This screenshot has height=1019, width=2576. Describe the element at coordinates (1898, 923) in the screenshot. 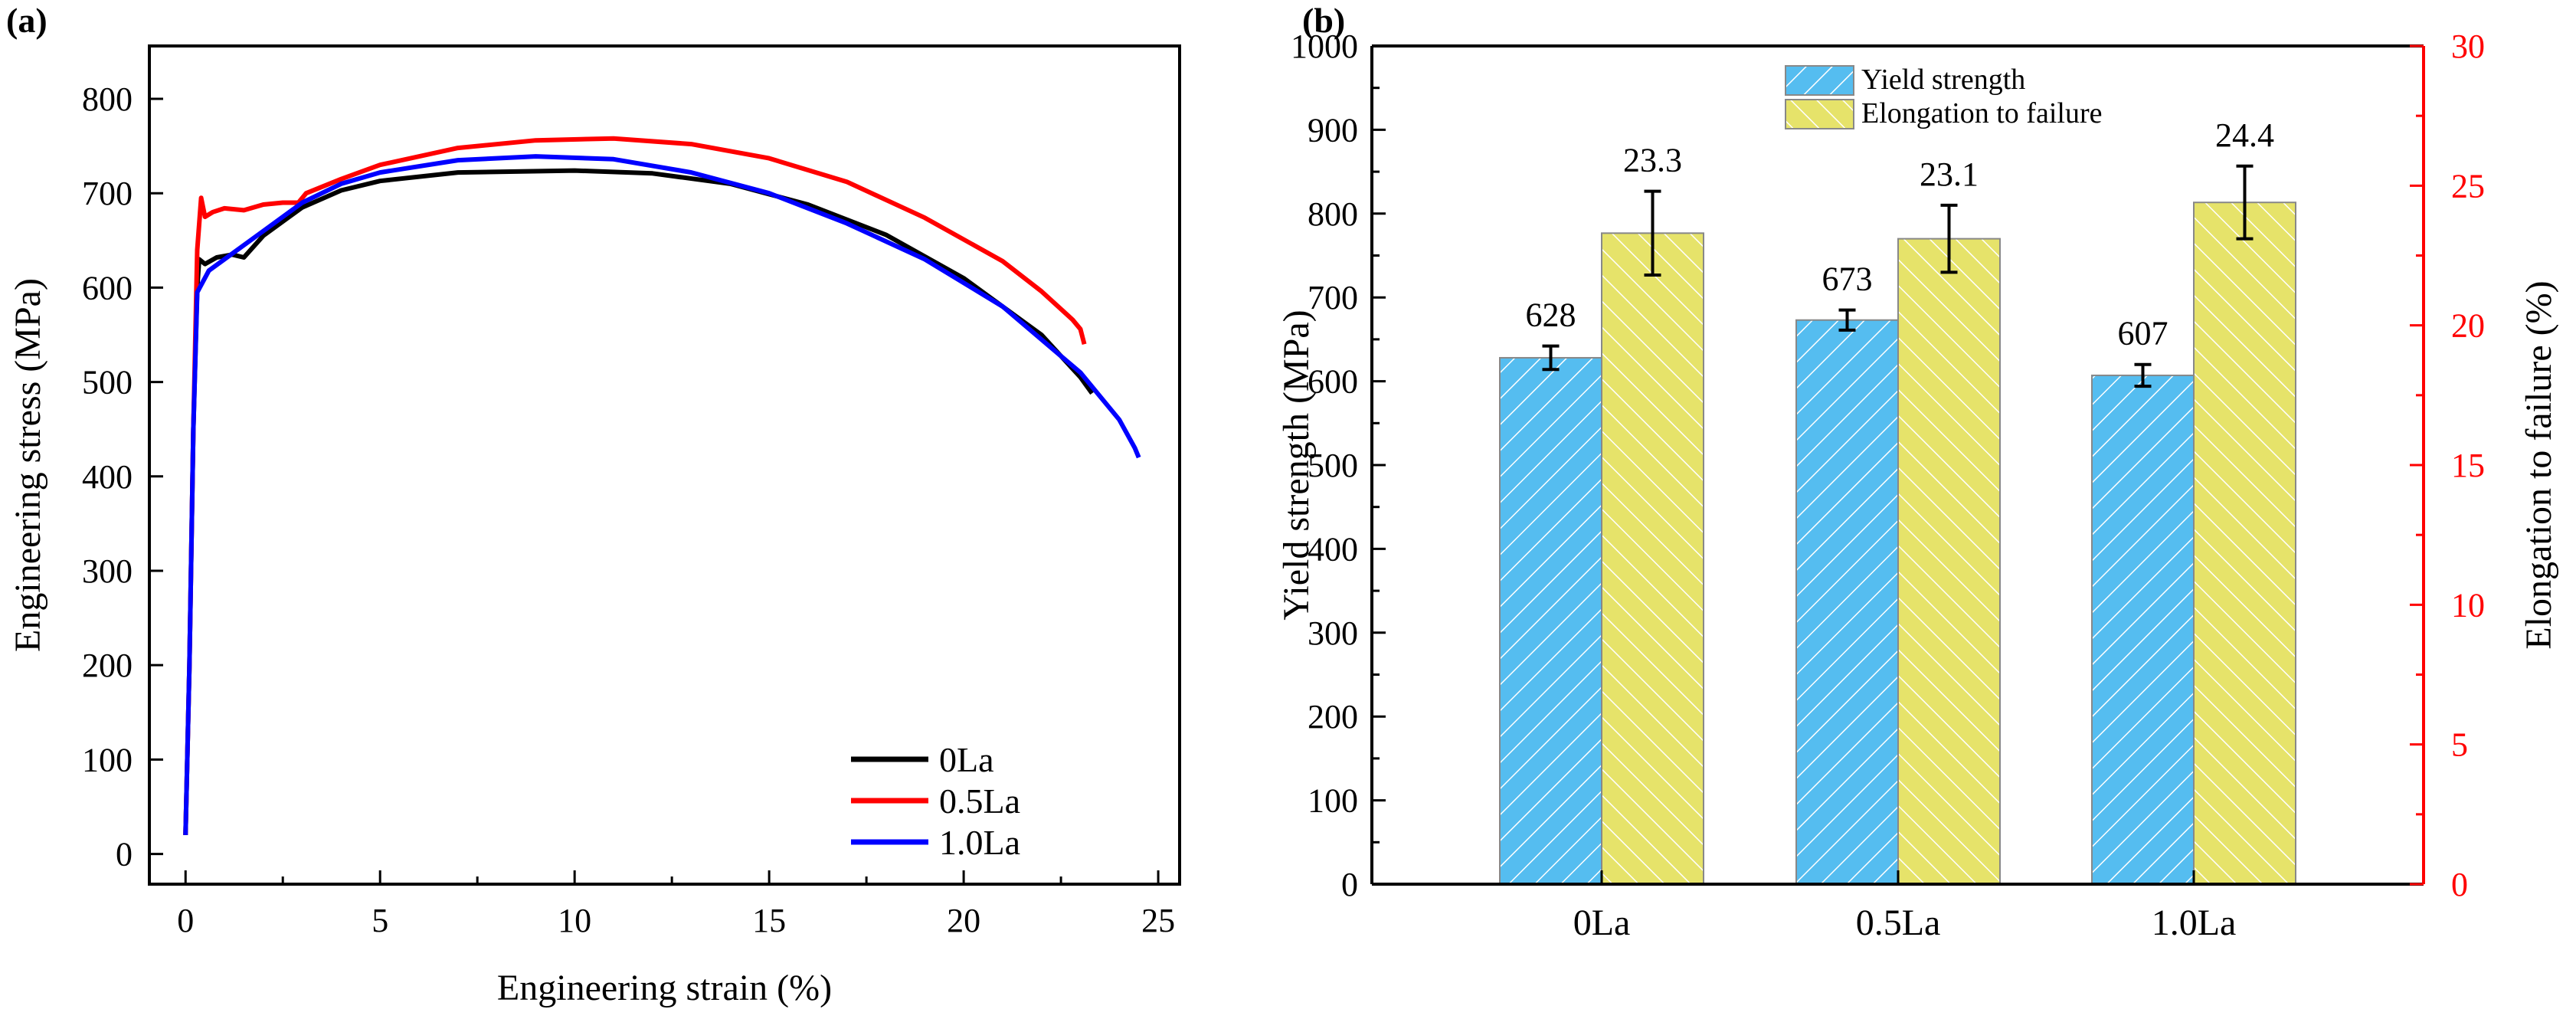

I see `x-tick-label: 0.5La` at that location.